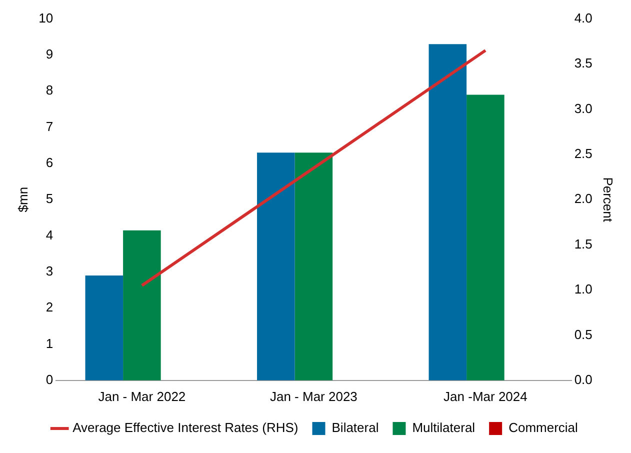 The height and width of the screenshot is (453, 631). I want to click on y2-tick-label: 2.0, so click(583, 198).